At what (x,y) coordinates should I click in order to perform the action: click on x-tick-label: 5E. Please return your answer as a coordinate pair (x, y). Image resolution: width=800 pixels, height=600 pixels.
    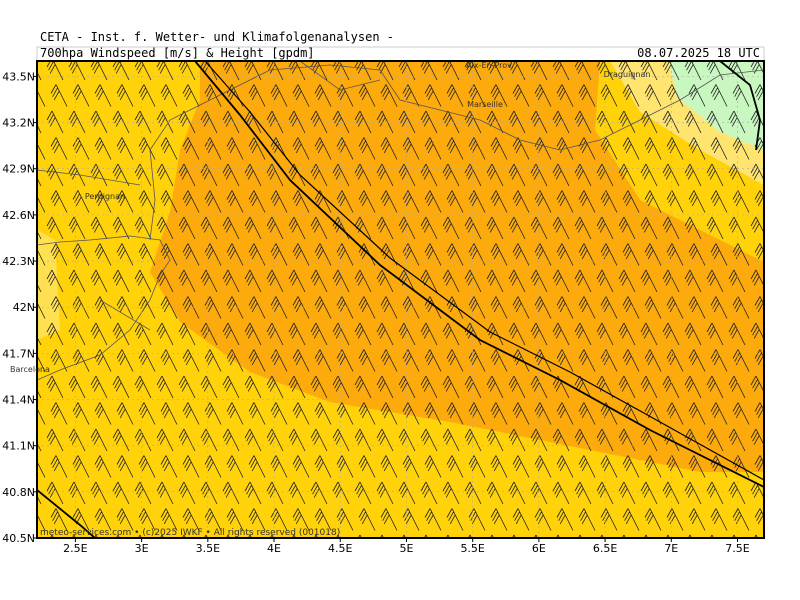
    Looking at the image, I should click on (406, 548).